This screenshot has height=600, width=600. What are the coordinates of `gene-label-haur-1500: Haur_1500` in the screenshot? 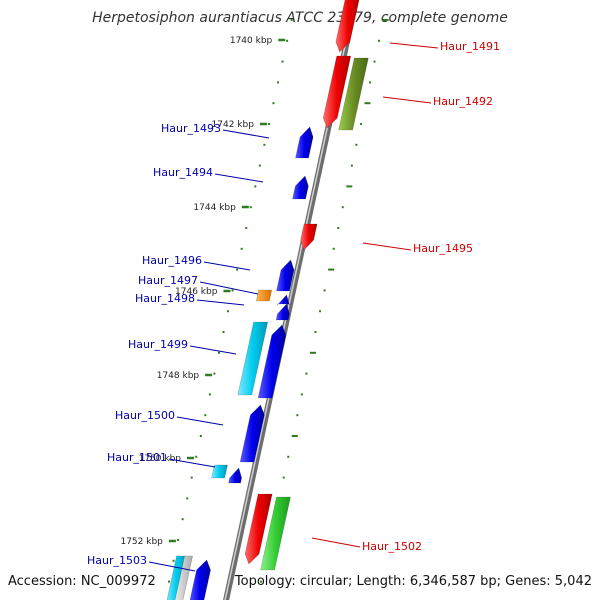 It's located at (145, 415).